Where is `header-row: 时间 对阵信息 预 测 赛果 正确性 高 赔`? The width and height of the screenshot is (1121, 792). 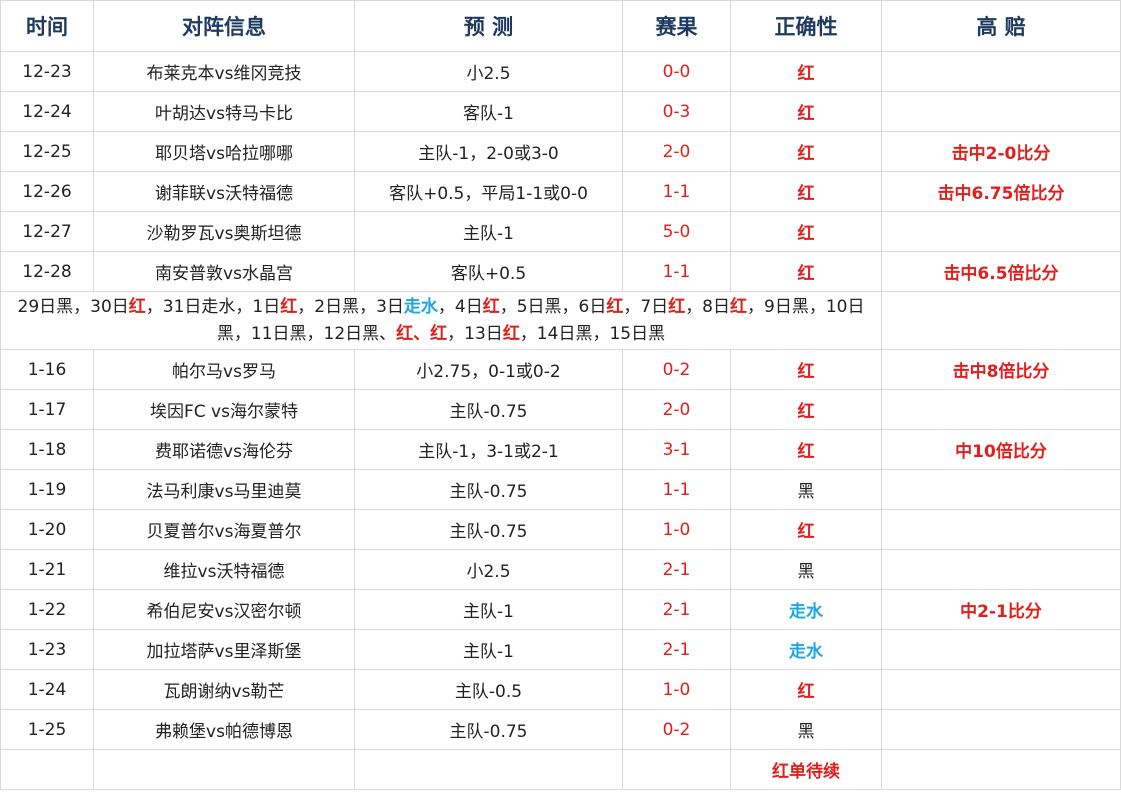 header-row: 时间 对阵信息 预 测 赛果 正确性 高 赔 is located at coordinates (560, 26).